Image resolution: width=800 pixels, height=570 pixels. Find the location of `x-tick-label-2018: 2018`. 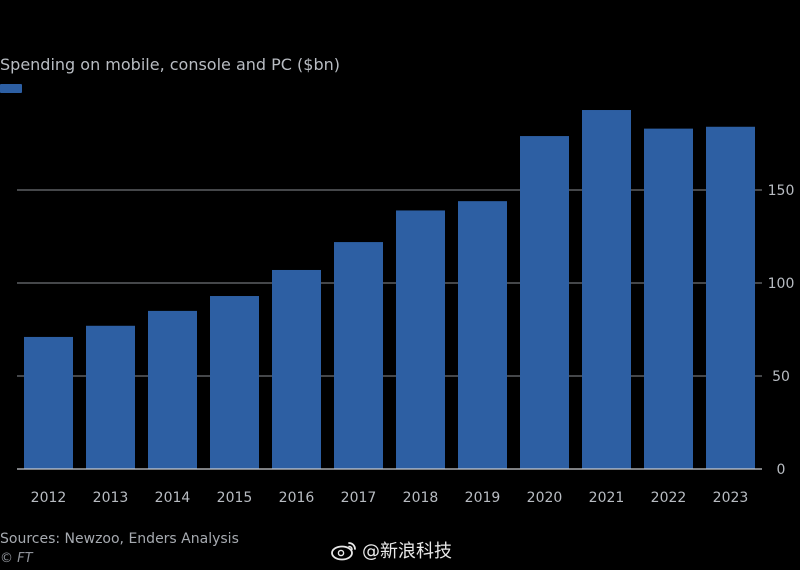

x-tick-label-2018: 2018 is located at coordinates (421, 498).